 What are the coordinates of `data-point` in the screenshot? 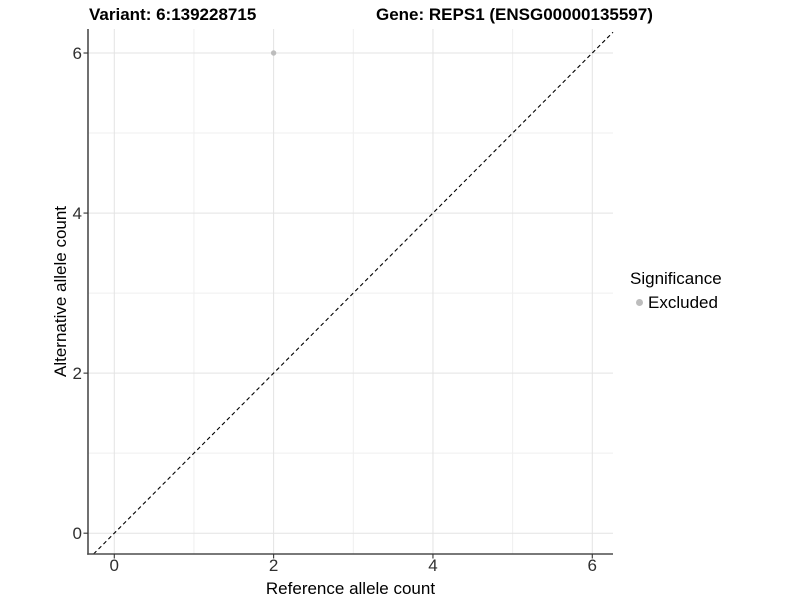 It's located at (273, 53).